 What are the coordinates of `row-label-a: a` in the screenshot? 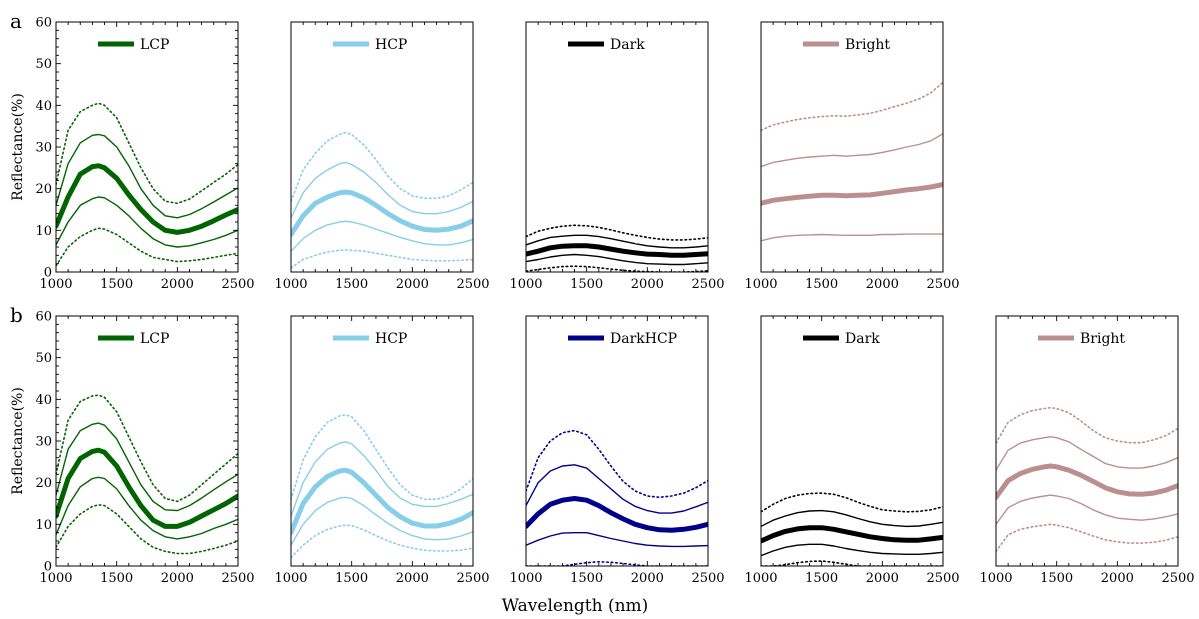 It's located at (16, 21).